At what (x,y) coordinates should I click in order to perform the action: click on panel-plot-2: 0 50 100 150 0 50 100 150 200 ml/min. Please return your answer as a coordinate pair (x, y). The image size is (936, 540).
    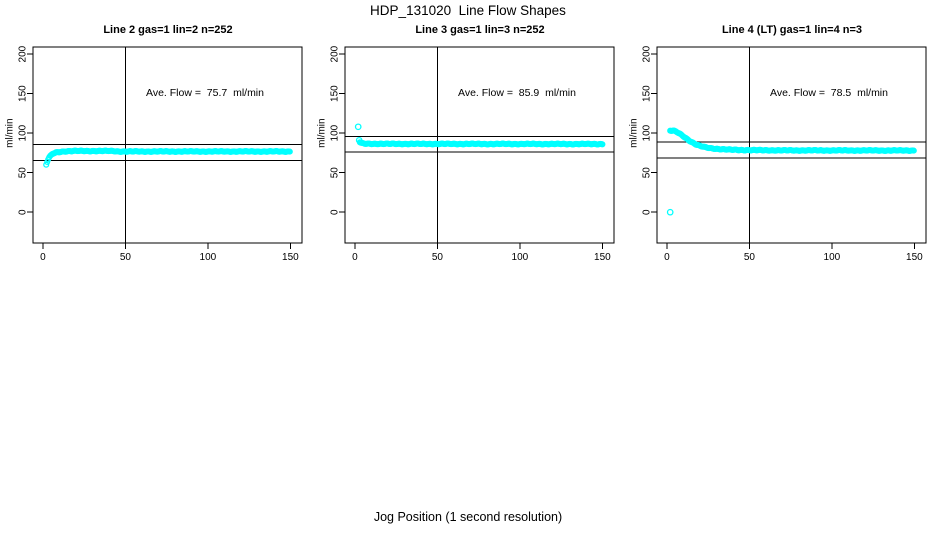
    Looking at the image, I should click on (778, 154).